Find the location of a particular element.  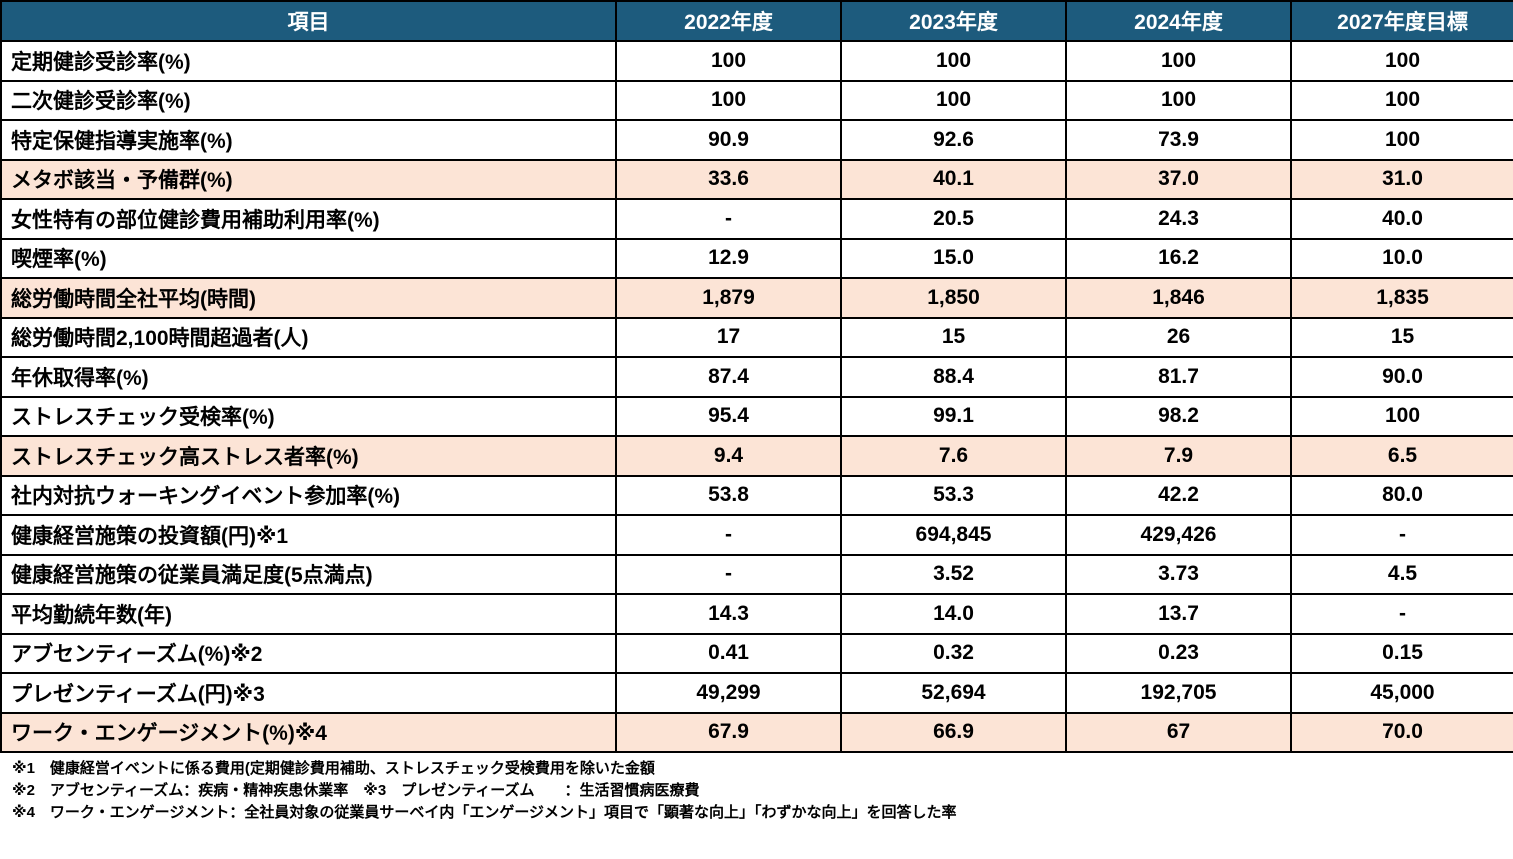

value-cell: 12.9 is located at coordinates (728, 258).